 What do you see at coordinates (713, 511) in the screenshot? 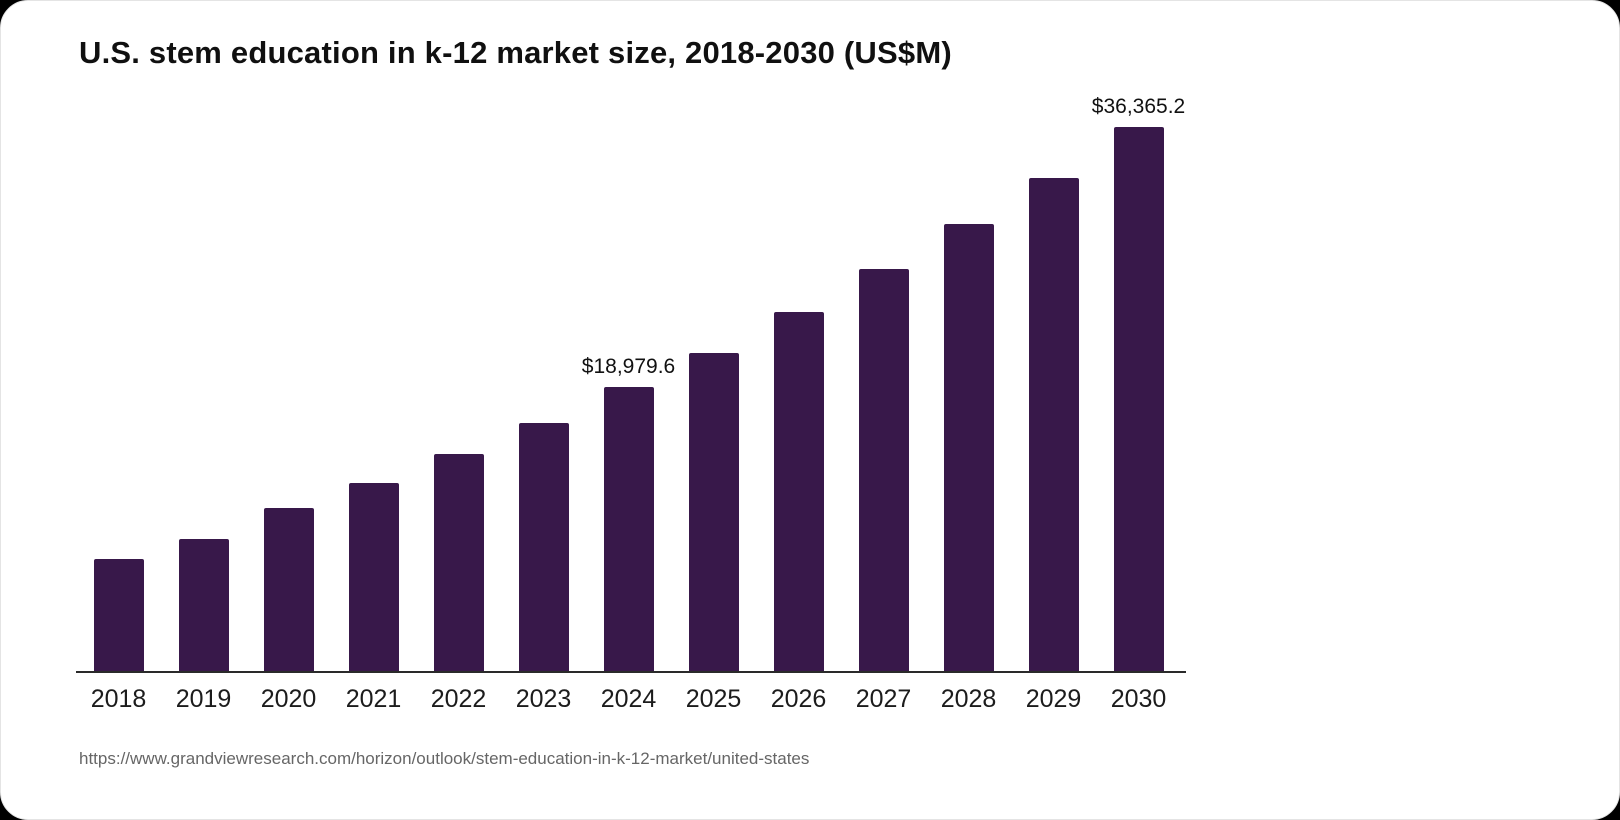
I see `bar-2025` at bounding box center [713, 511].